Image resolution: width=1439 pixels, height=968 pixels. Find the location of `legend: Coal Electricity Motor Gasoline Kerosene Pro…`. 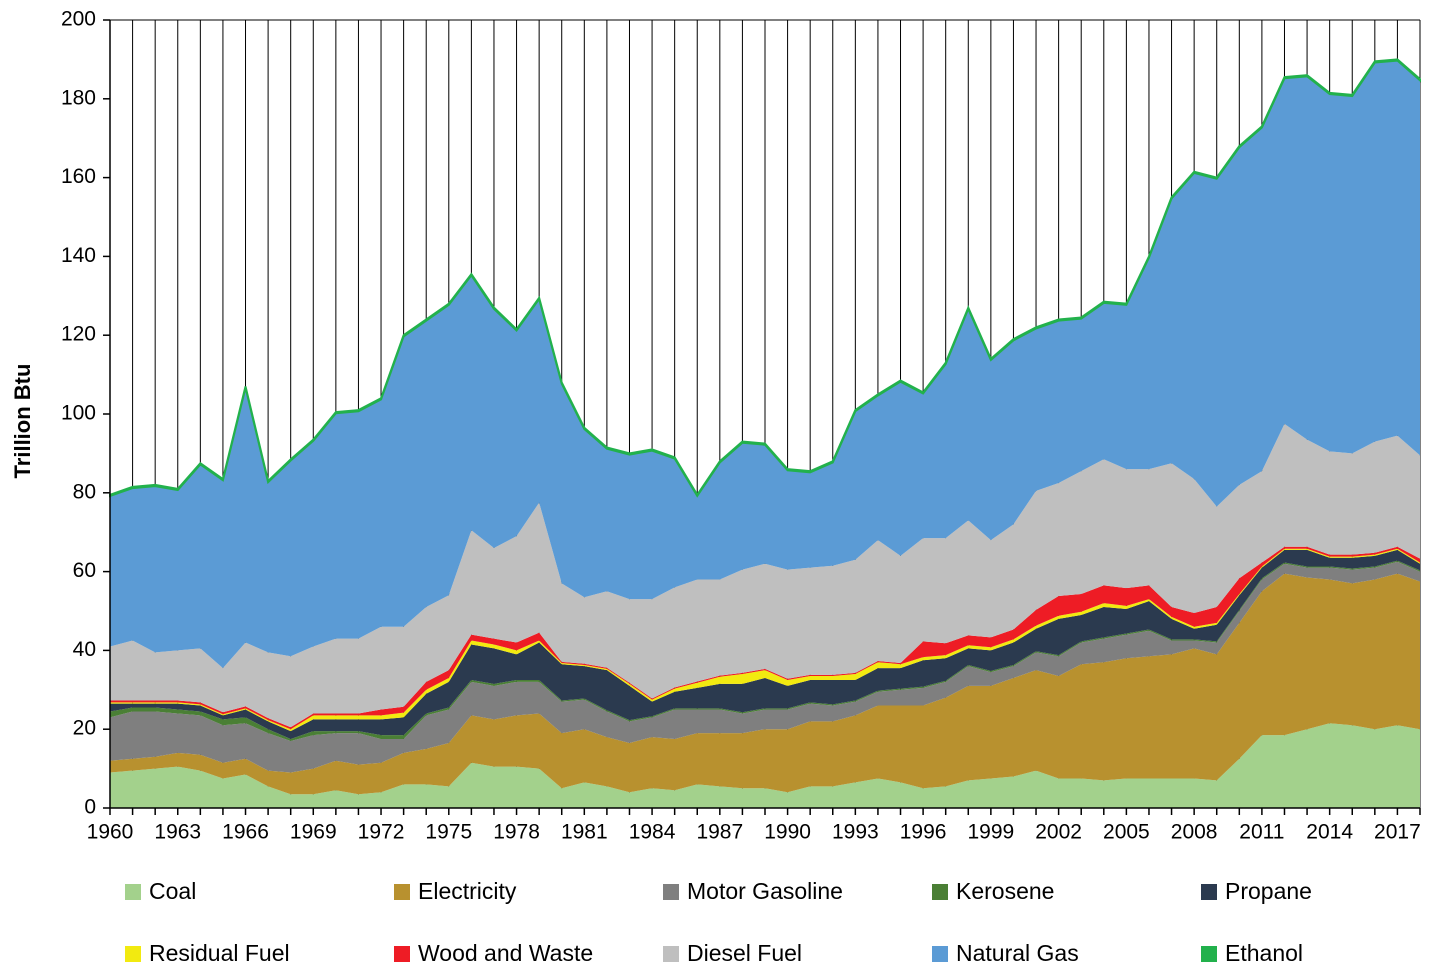

legend: Coal Electricity Motor Gasoline Kerosene Pro… is located at coordinates (718, 922).